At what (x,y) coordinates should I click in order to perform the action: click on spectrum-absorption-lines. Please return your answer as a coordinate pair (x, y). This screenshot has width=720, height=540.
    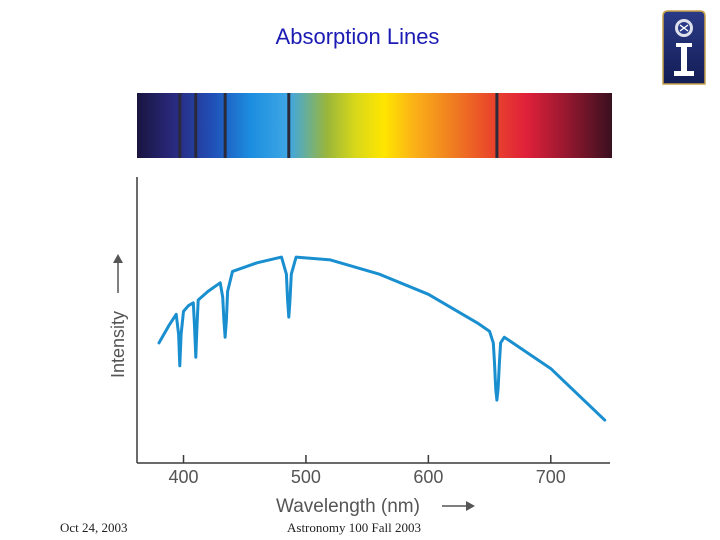
    Looking at the image, I should click on (338, 125).